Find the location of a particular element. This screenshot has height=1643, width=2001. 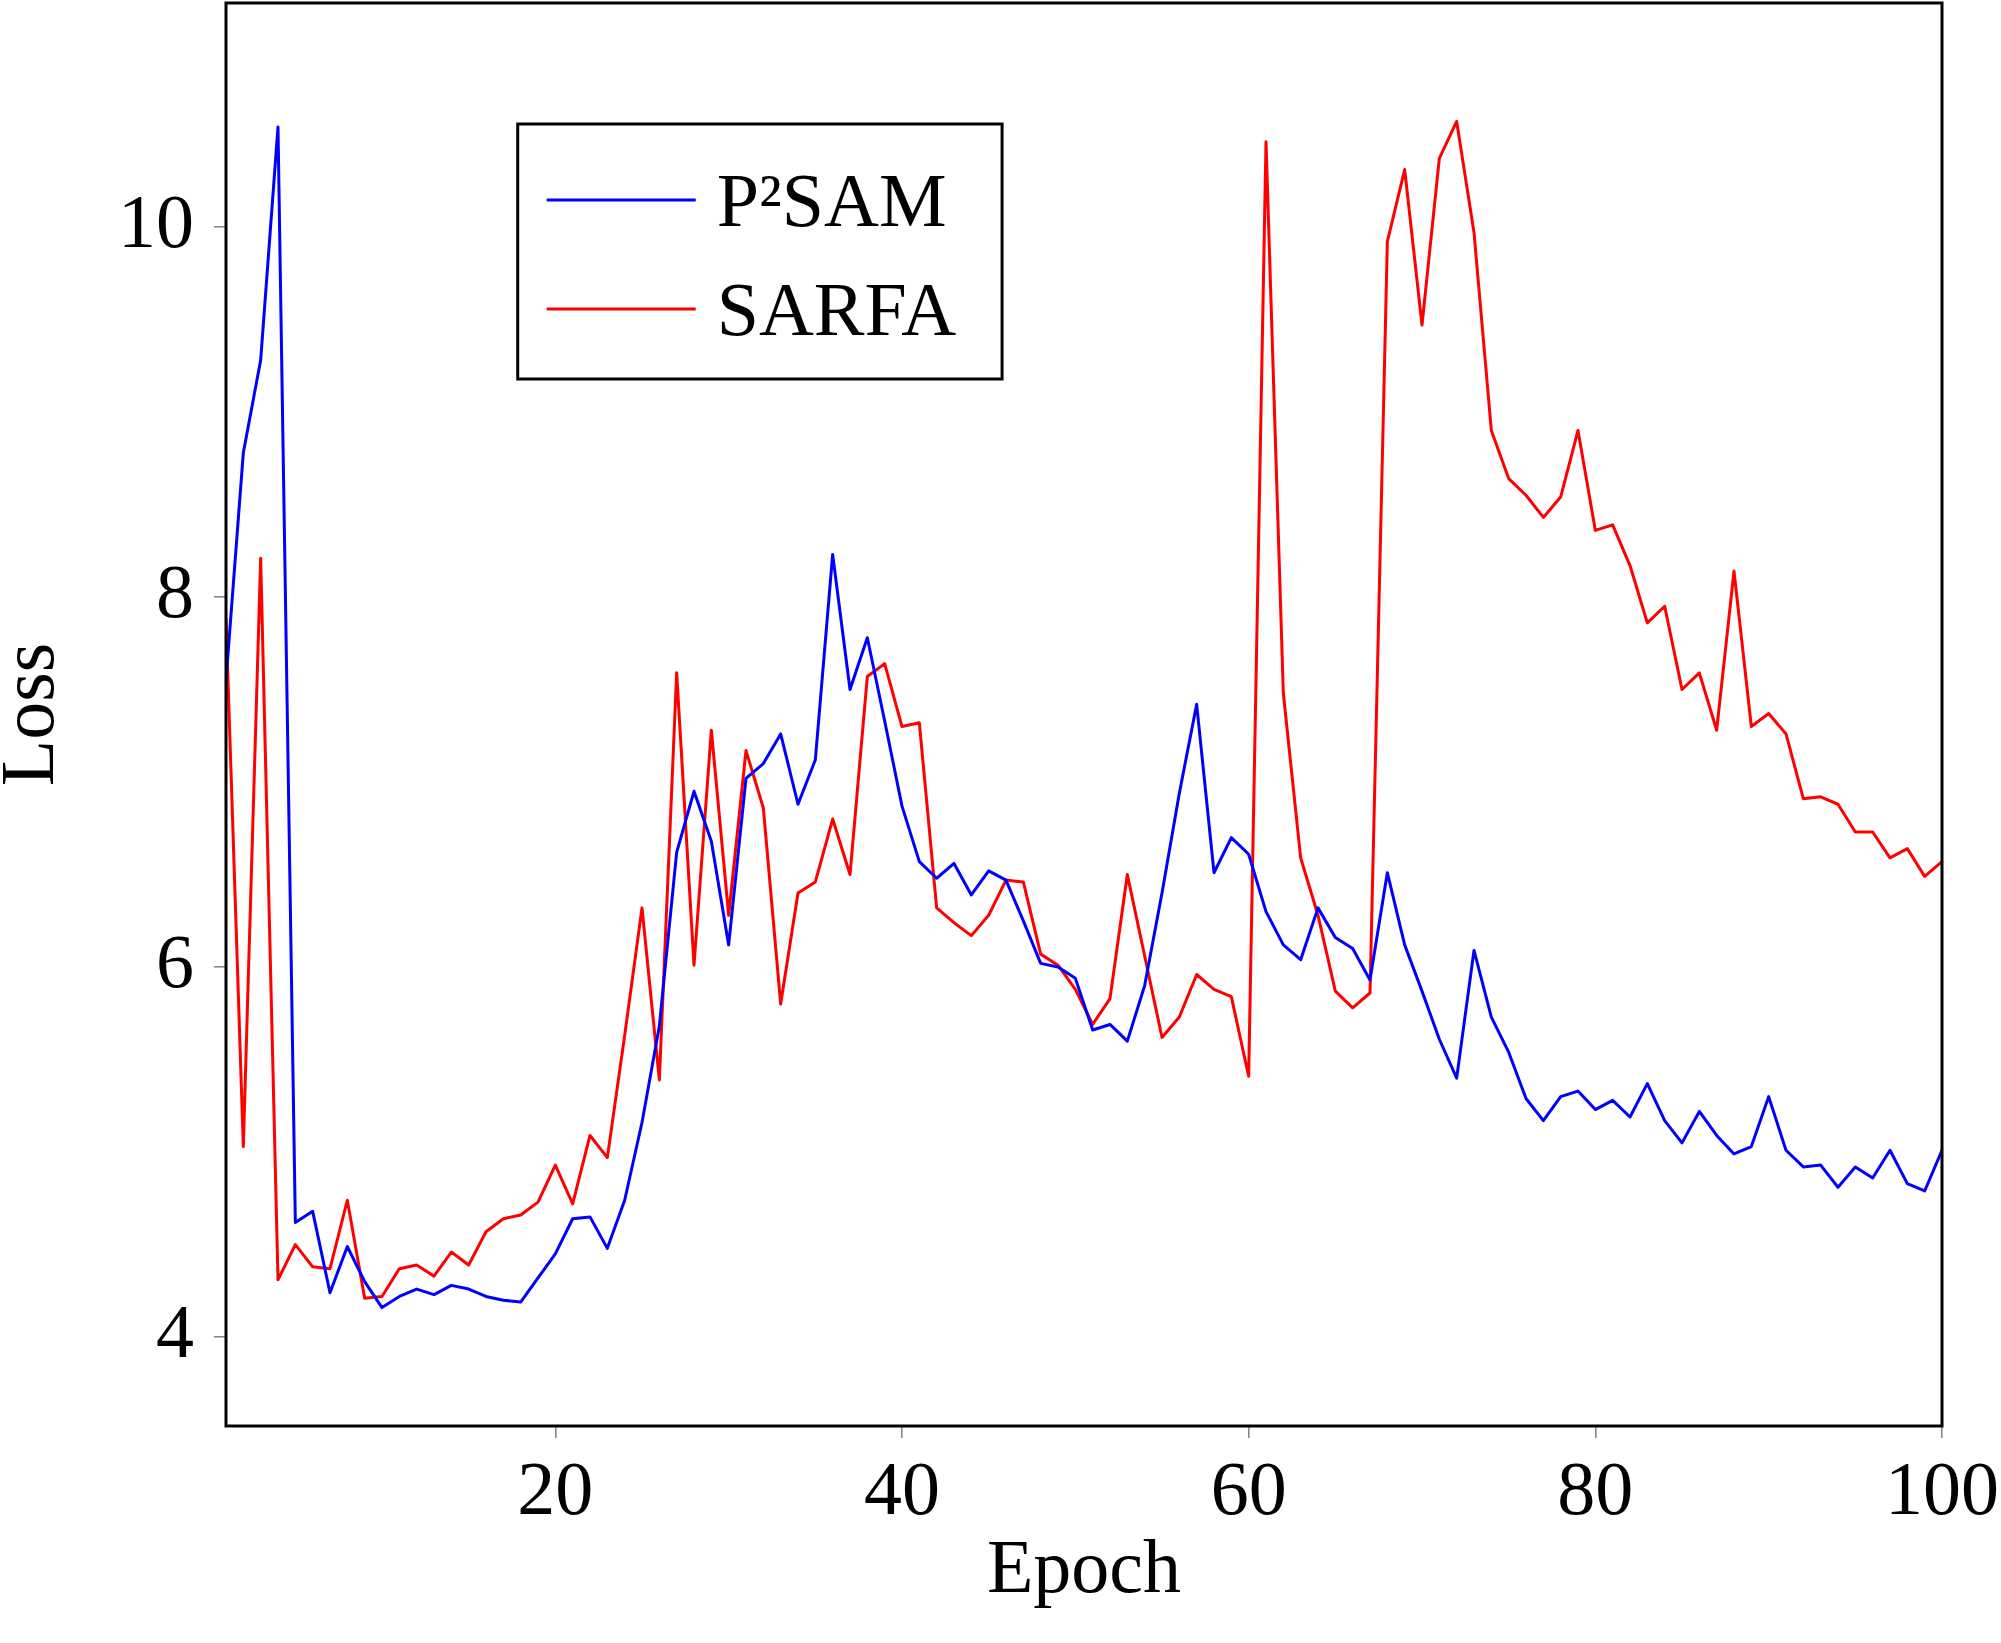

x-tick-label: 100 is located at coordinates (1942, 1487).